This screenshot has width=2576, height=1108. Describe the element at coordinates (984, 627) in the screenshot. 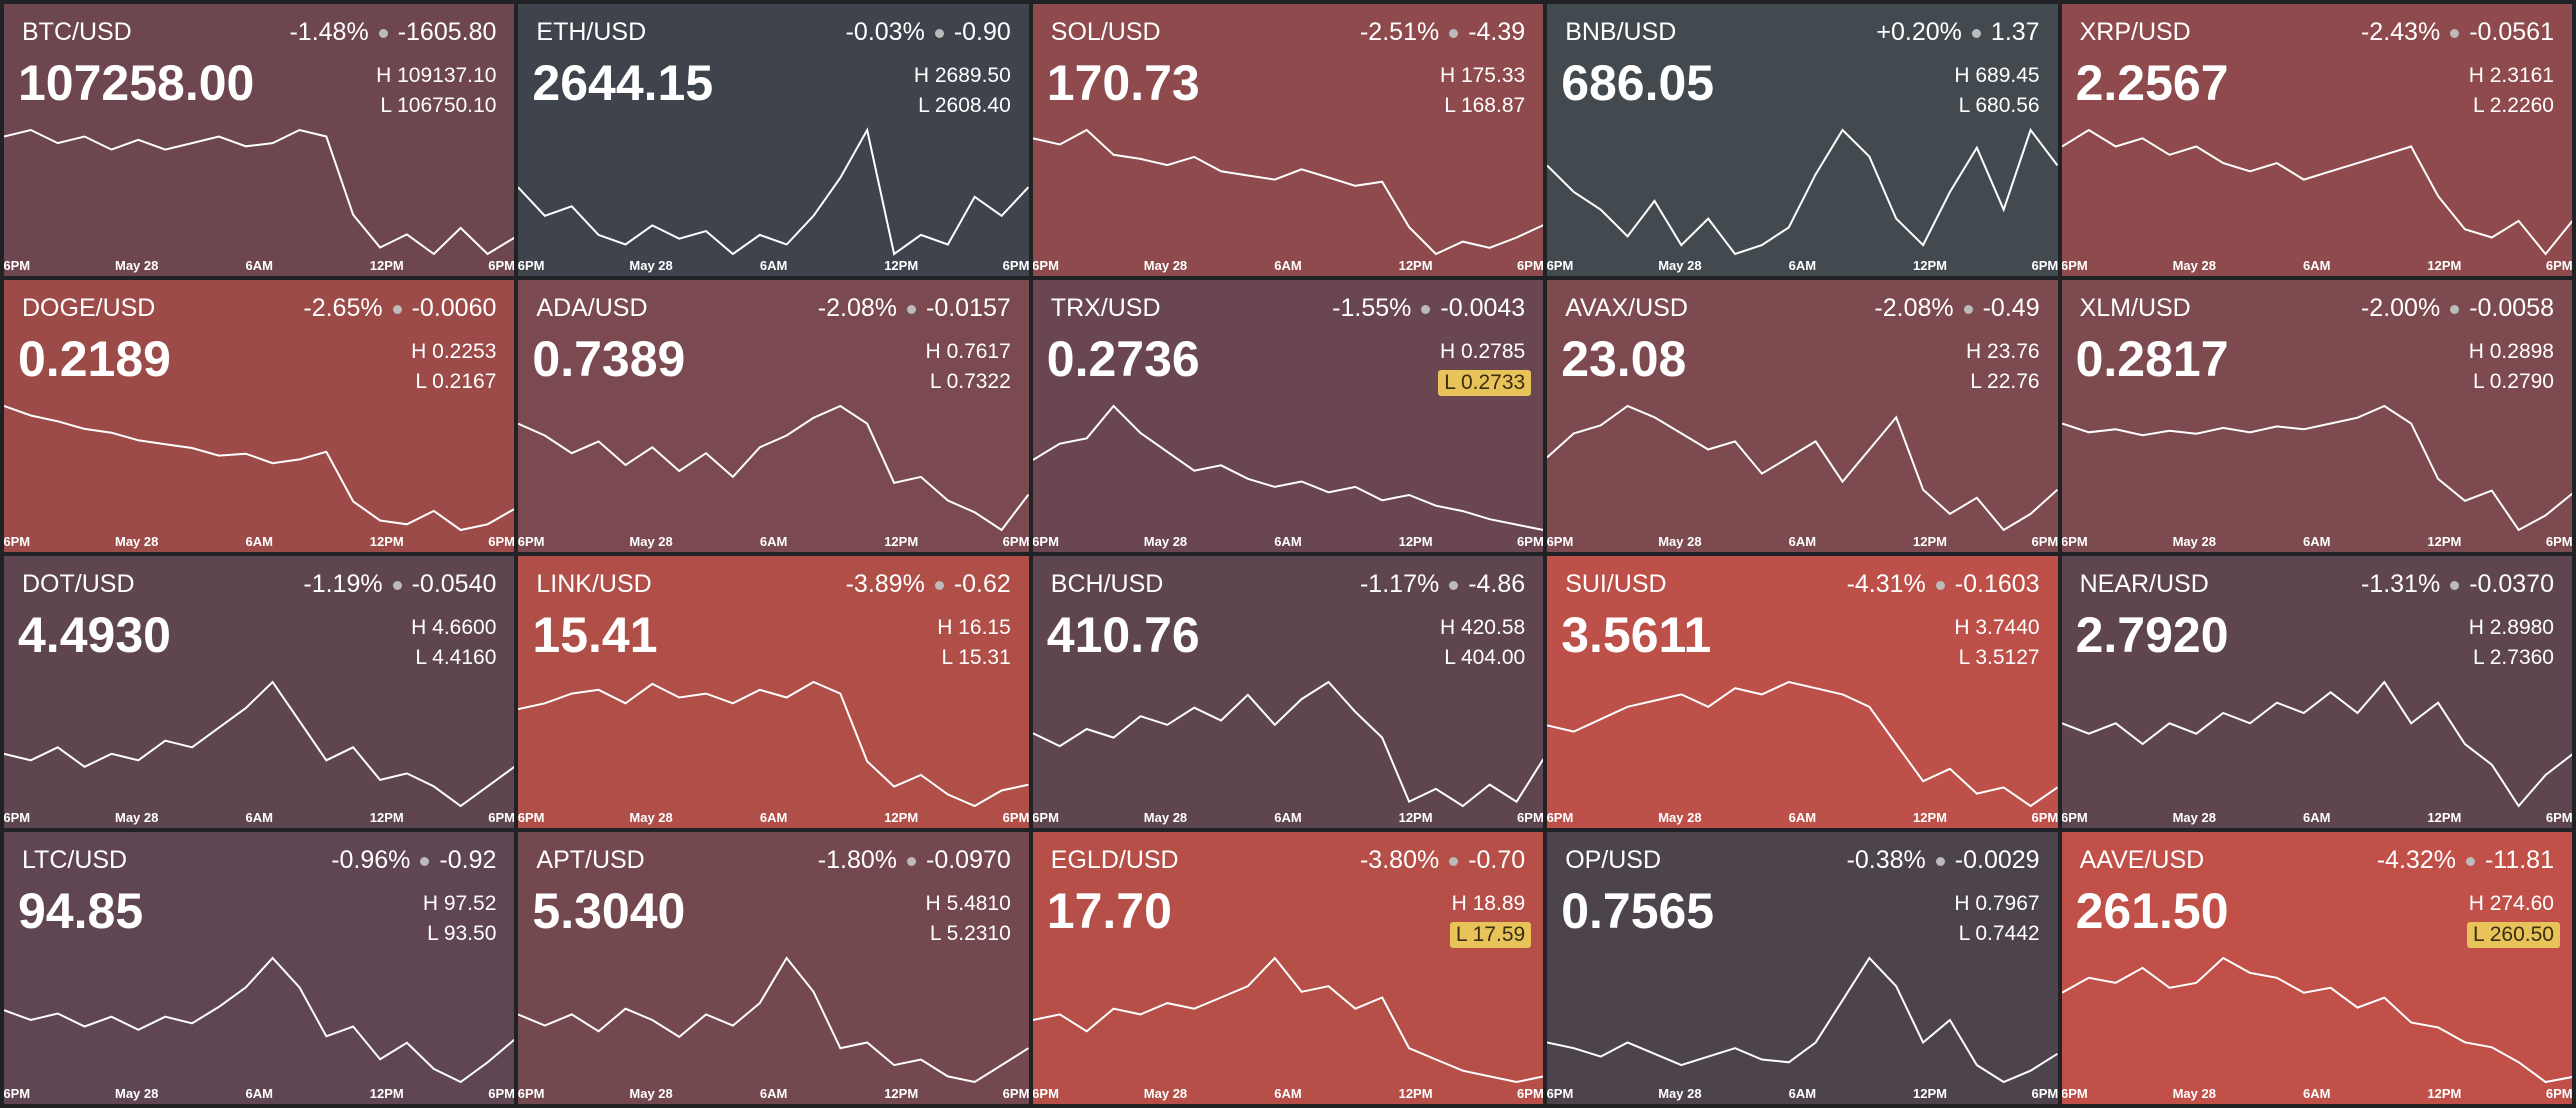

I see `high-value: 16.15` at that location.